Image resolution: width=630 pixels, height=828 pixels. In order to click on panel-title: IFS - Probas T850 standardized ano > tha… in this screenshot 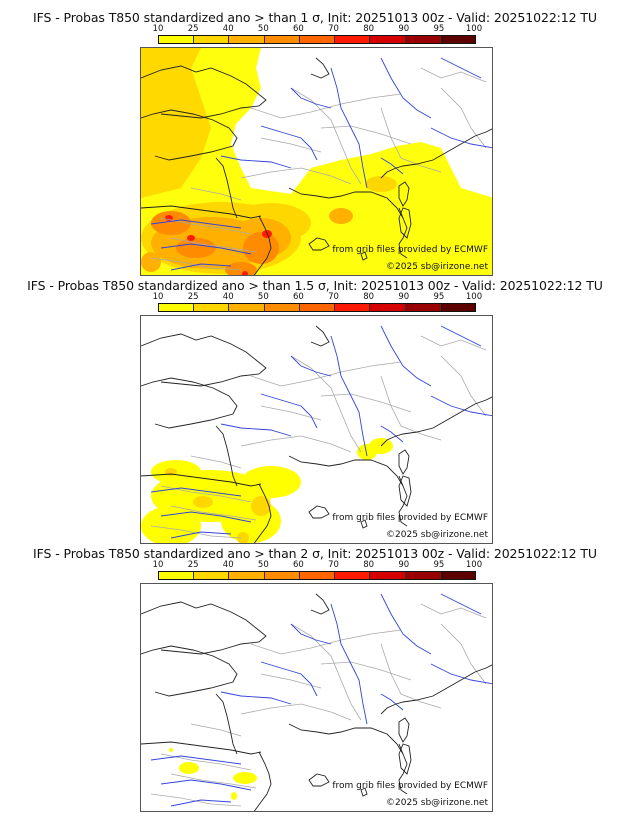, I will do `click(315, 285)`.